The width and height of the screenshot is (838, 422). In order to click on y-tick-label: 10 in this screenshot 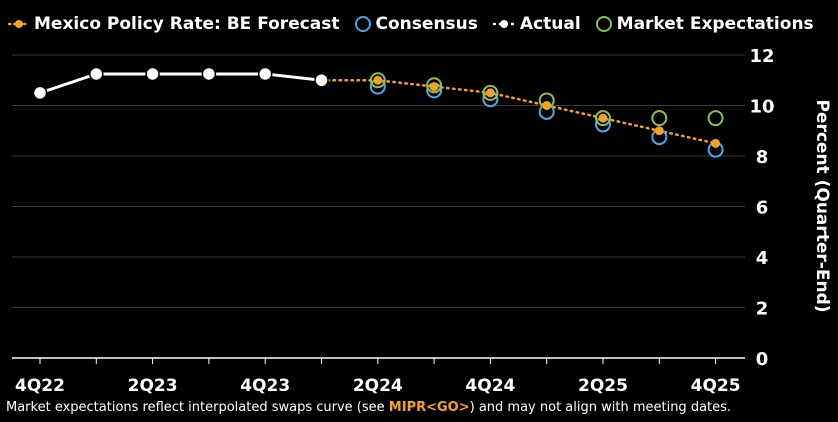, I will do `click(761, 107)`.